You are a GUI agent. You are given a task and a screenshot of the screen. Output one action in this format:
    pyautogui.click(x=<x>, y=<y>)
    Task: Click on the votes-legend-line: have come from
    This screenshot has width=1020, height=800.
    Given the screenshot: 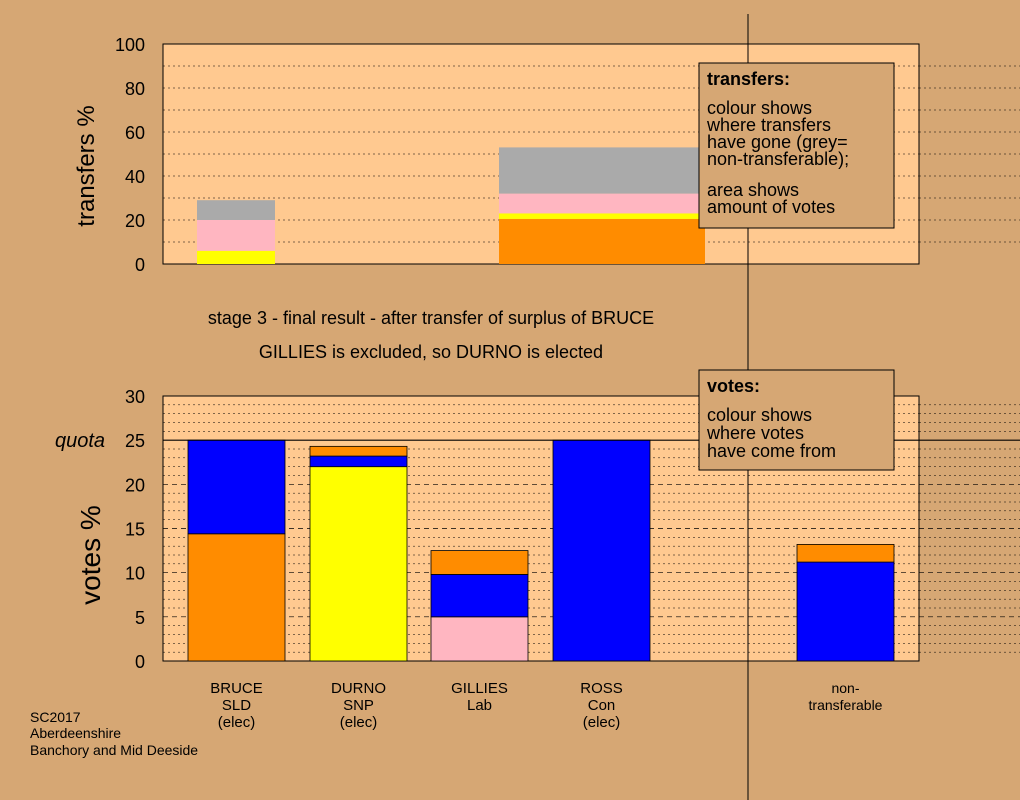 What is the action you would take?
    pyautogui.click(x=771, y=451)
    